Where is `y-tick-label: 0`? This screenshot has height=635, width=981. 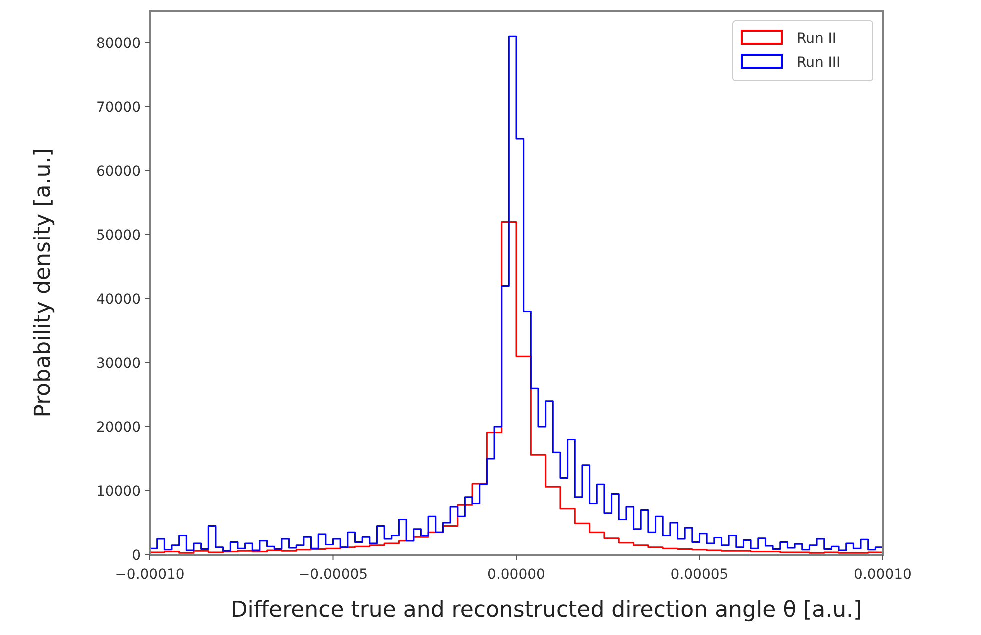
y-tick-label: 0 is located at coordinates (136, 556).